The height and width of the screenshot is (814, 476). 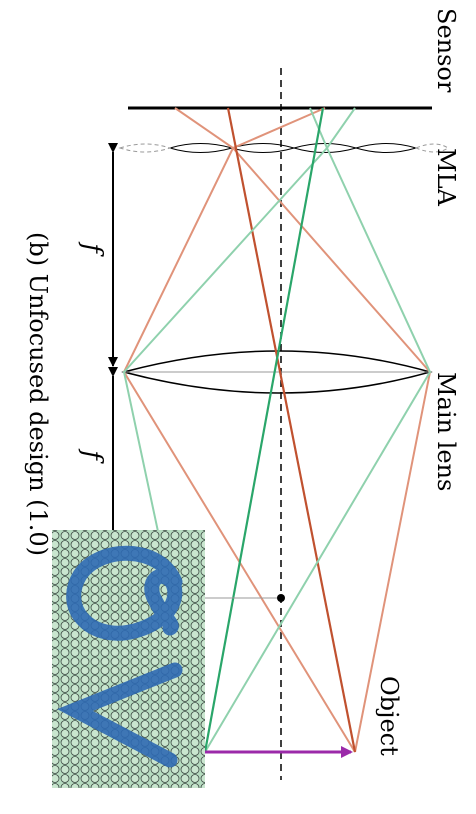 I want to click on sensor-image-inset: ev, so click(x=128, y=659).